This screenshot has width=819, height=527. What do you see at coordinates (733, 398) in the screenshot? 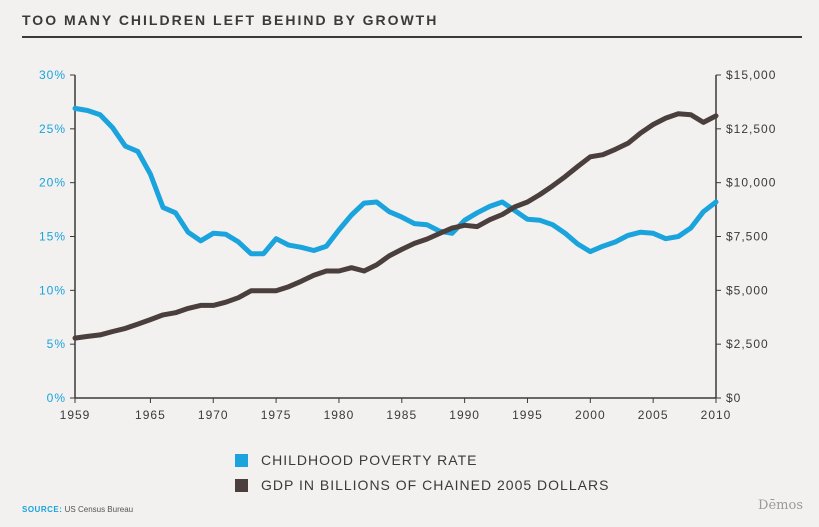
I see `y-right-tick-label: $0` at bounding box center [733, 398].